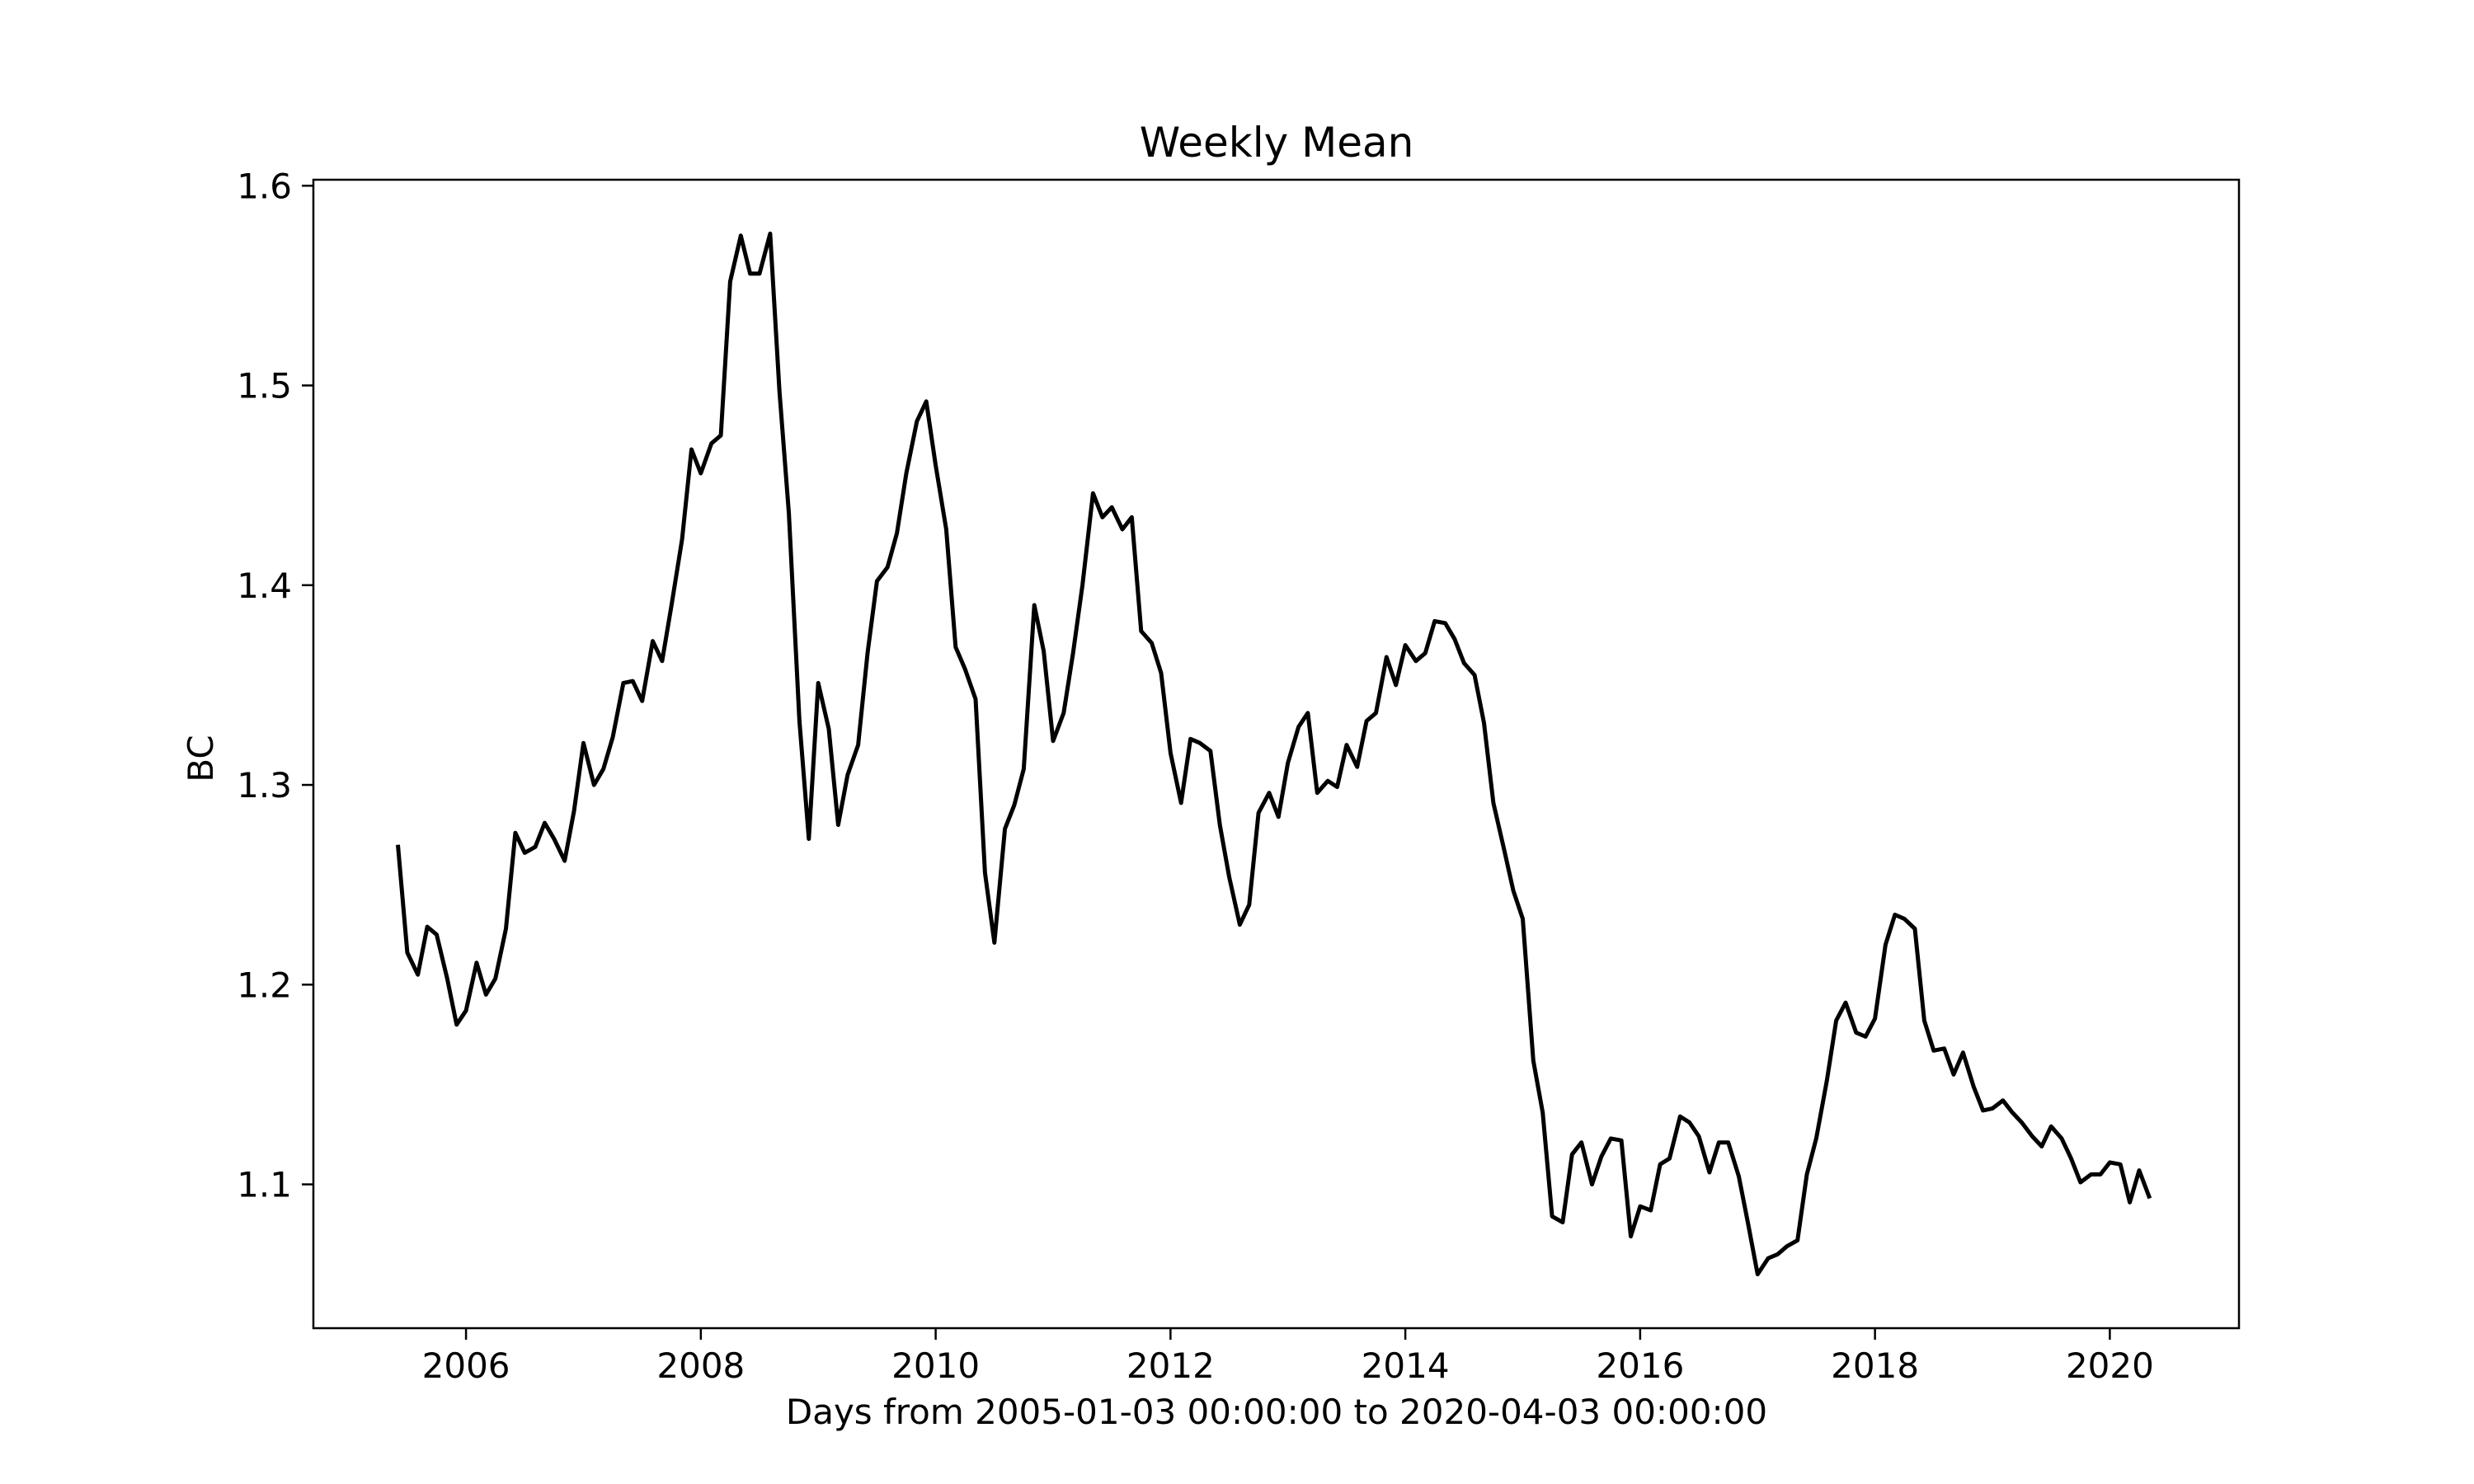 This screenshot has height=1484, width=2474. I want to click on chart-title: Weekly Mean, so click(1277, 143).